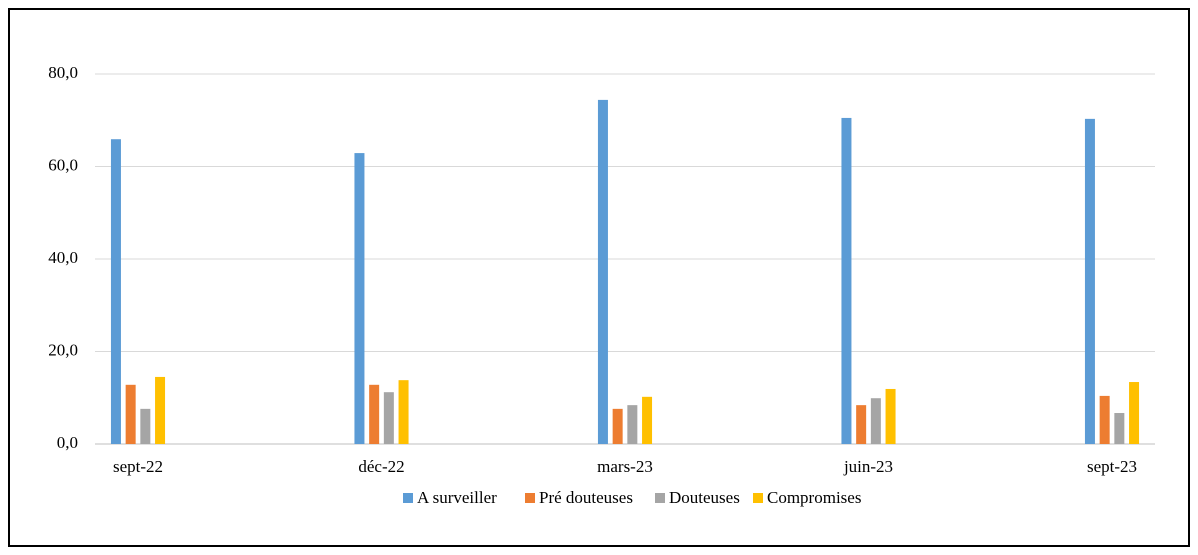 The width and height of the screenshot is (1198, 555). What do you see at coordinates (63, 257) in the screenshot?
I see `y-tick-label: 40,0` at bounding box center [63, 257].